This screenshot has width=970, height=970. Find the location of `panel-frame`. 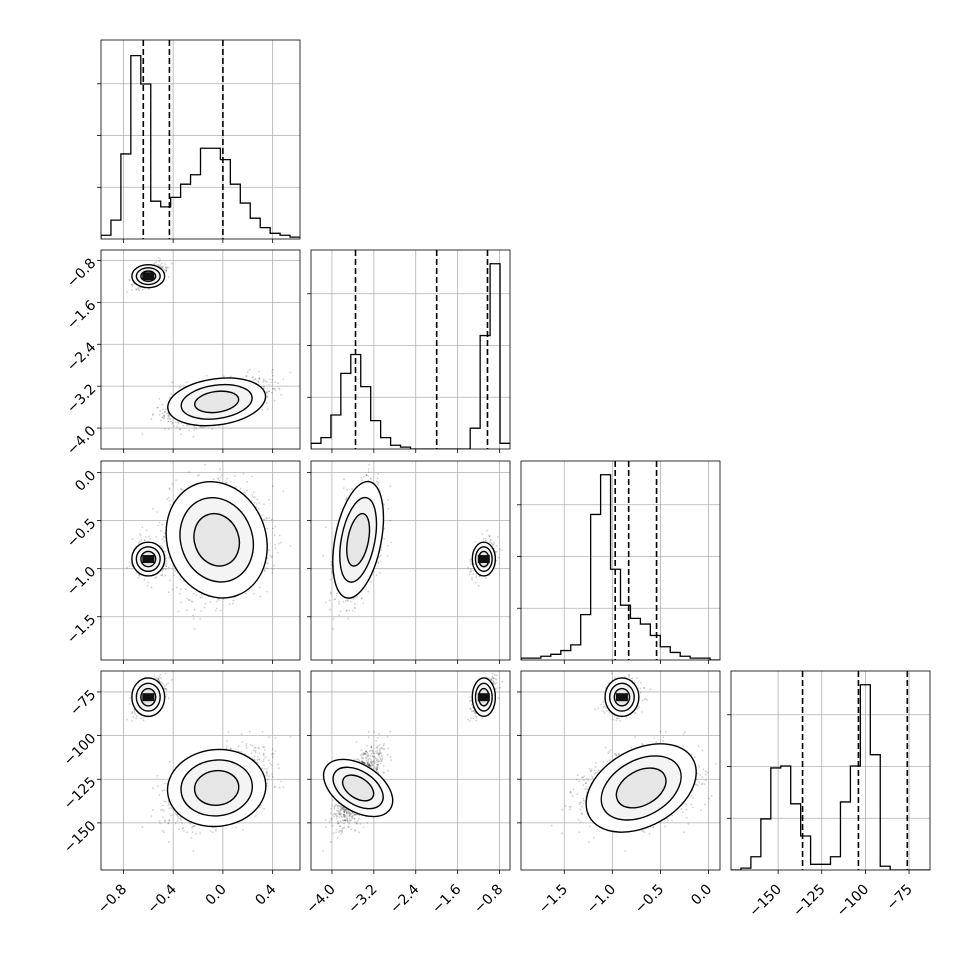

panel-frame is located at coordinates (410, 349).